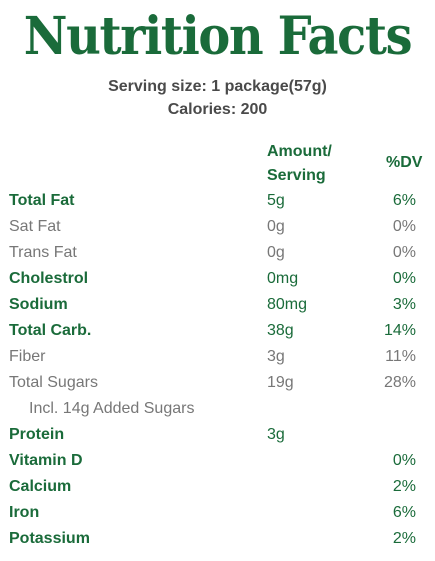 Image resolution: width=435 pixels, height=561 pixels. I want to click on nutrient-amount: 38g, so click(280, 330).